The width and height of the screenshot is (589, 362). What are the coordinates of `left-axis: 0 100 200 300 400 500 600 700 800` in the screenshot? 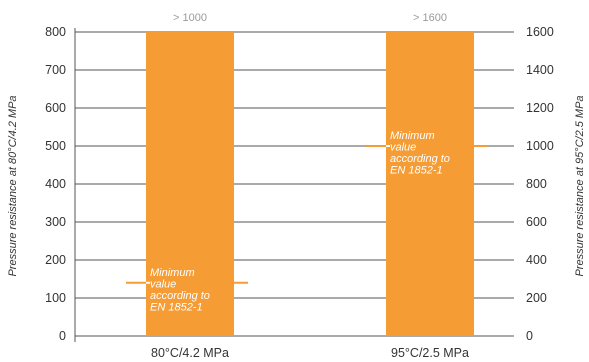 It's located at (60, 184).